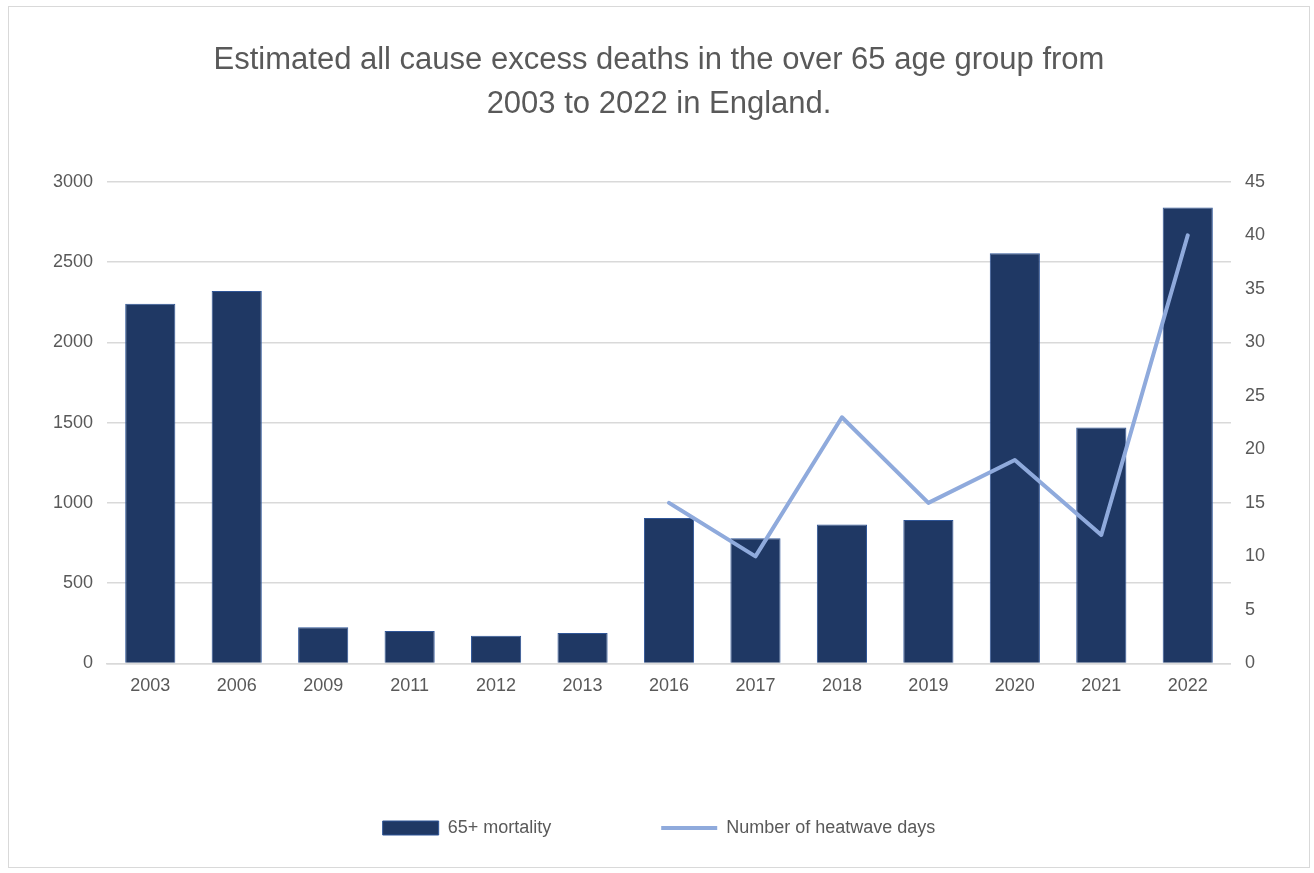  What do you see at coordinates (831, 826) in the screenshot?
I see `legend-label: Number of heatwave days` at bounding box center [831, 826].